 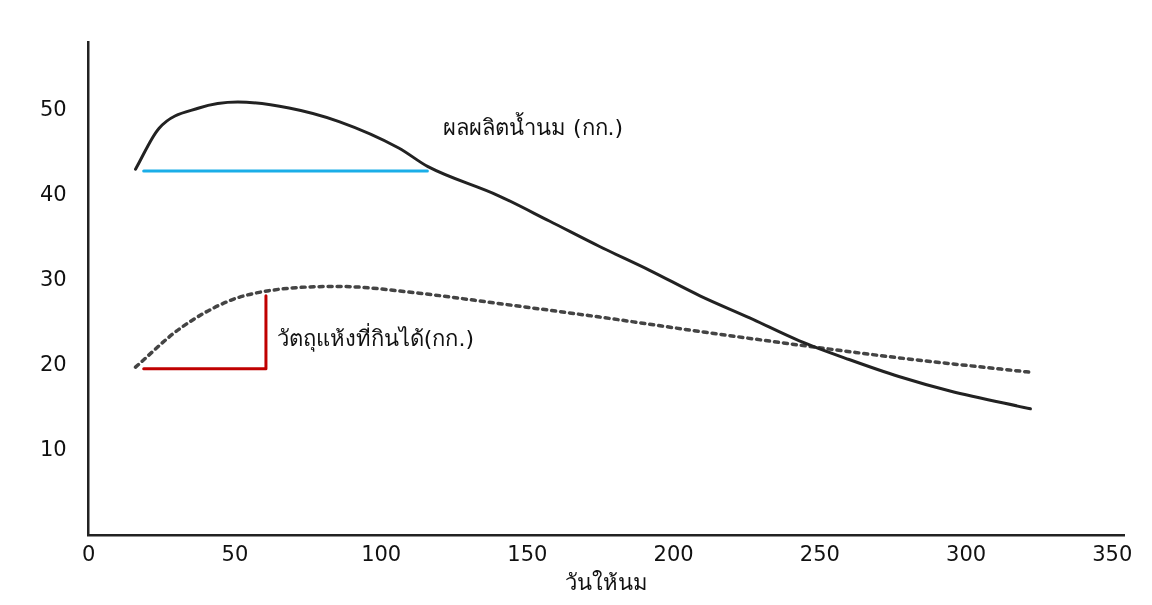 I want to click on x-tick-label: 200, so click(x=673, y=554).